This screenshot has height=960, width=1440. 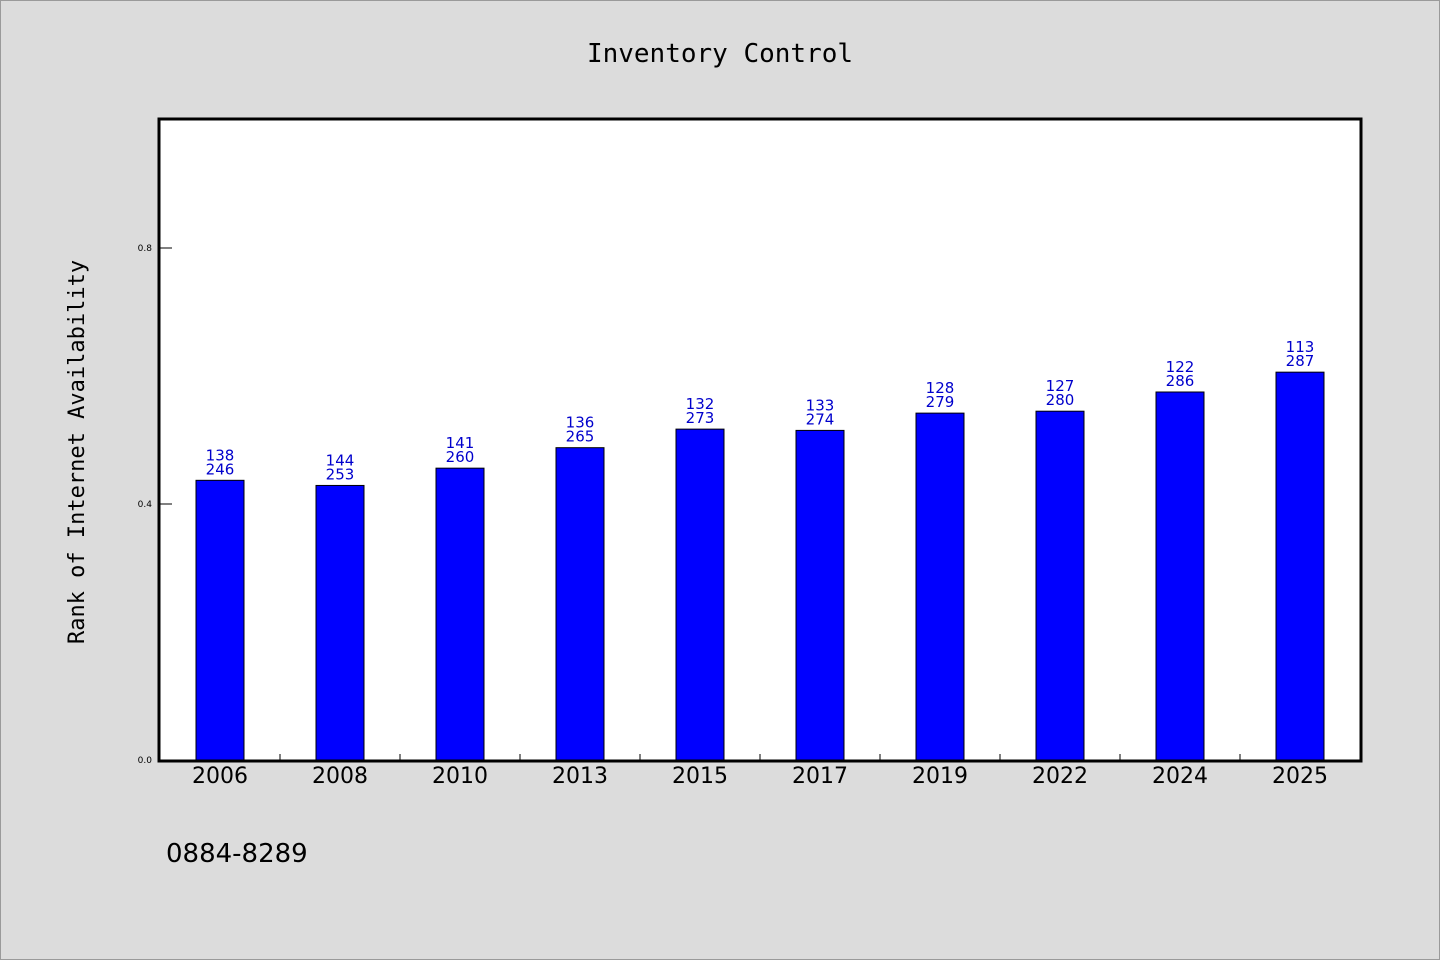 What do you see at coordinates (940, 388) in the screenshot?
I see `data-label-top: 128` at bounding box center [940, 388].